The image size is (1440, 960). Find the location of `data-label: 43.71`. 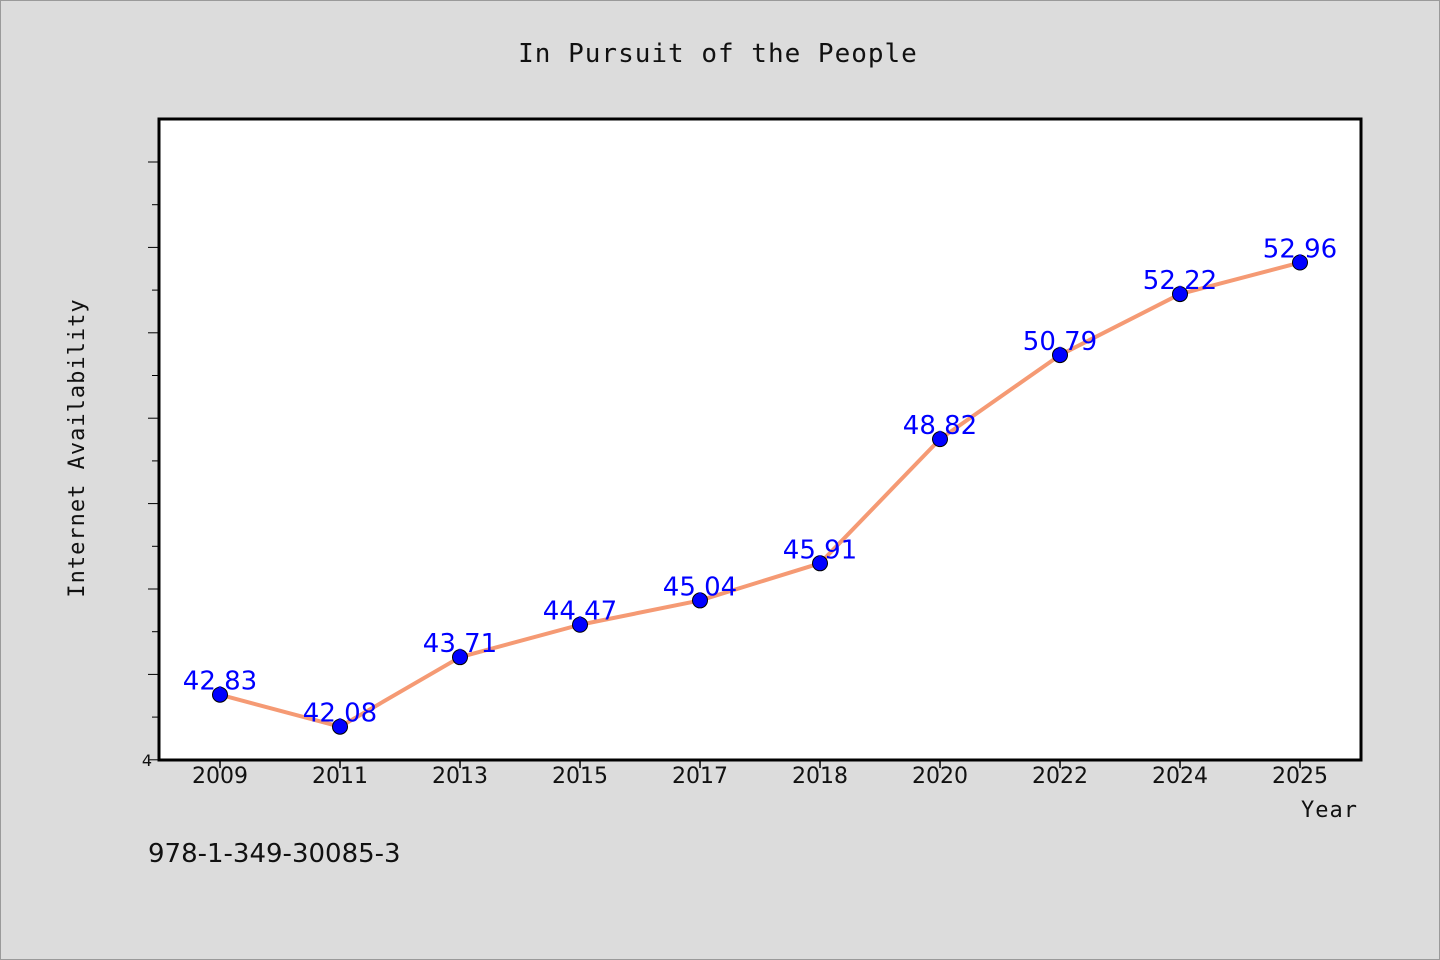

data-label: 43.71 is located at coordinates (460, 644).